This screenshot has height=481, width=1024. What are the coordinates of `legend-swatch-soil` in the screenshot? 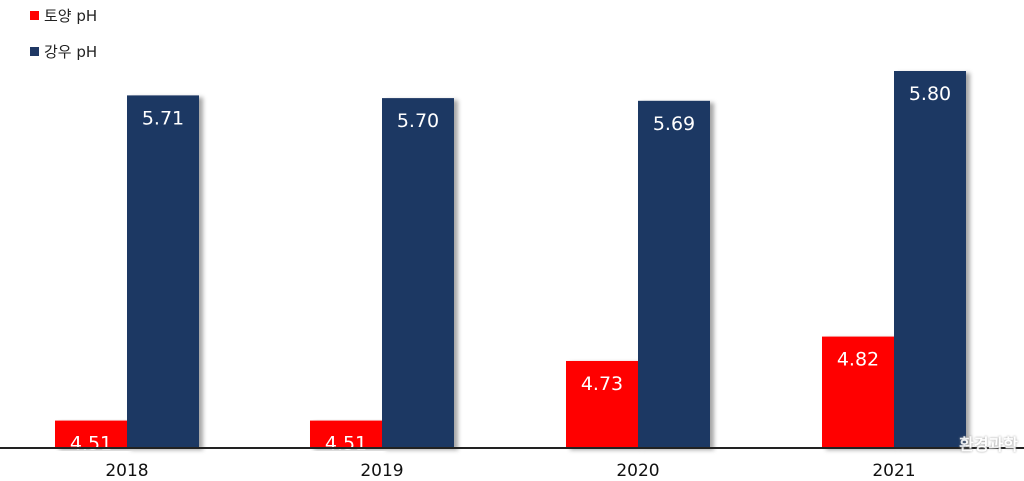 It's located at (34, 15).